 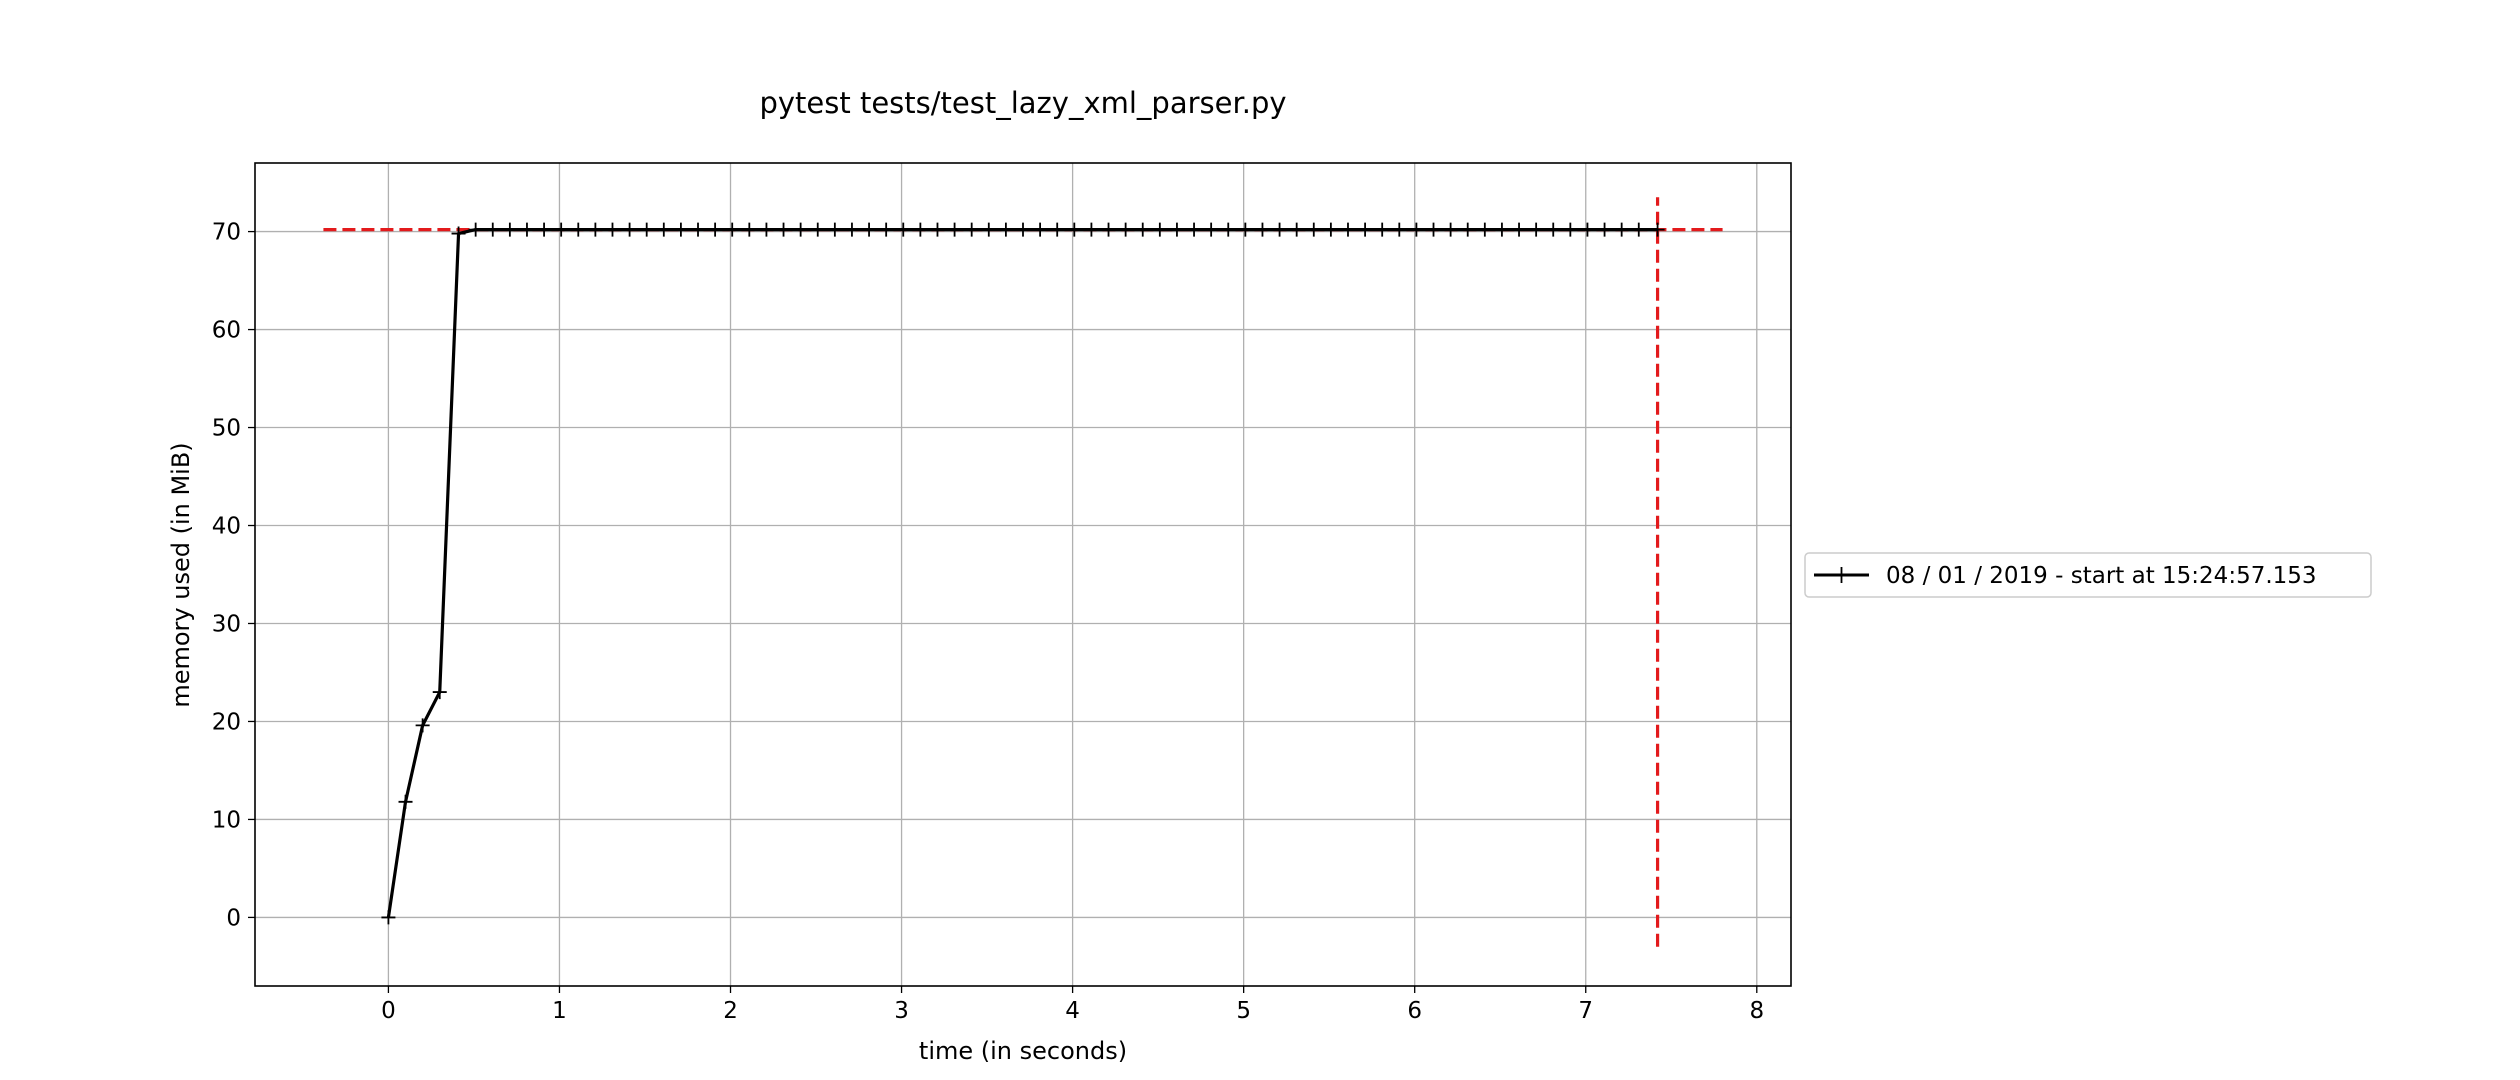 What do you see at coordinates (181, 574) in the screenshot?
I see `y-axis-label: memory used (in MiB)` at bounding box center [181, 574].